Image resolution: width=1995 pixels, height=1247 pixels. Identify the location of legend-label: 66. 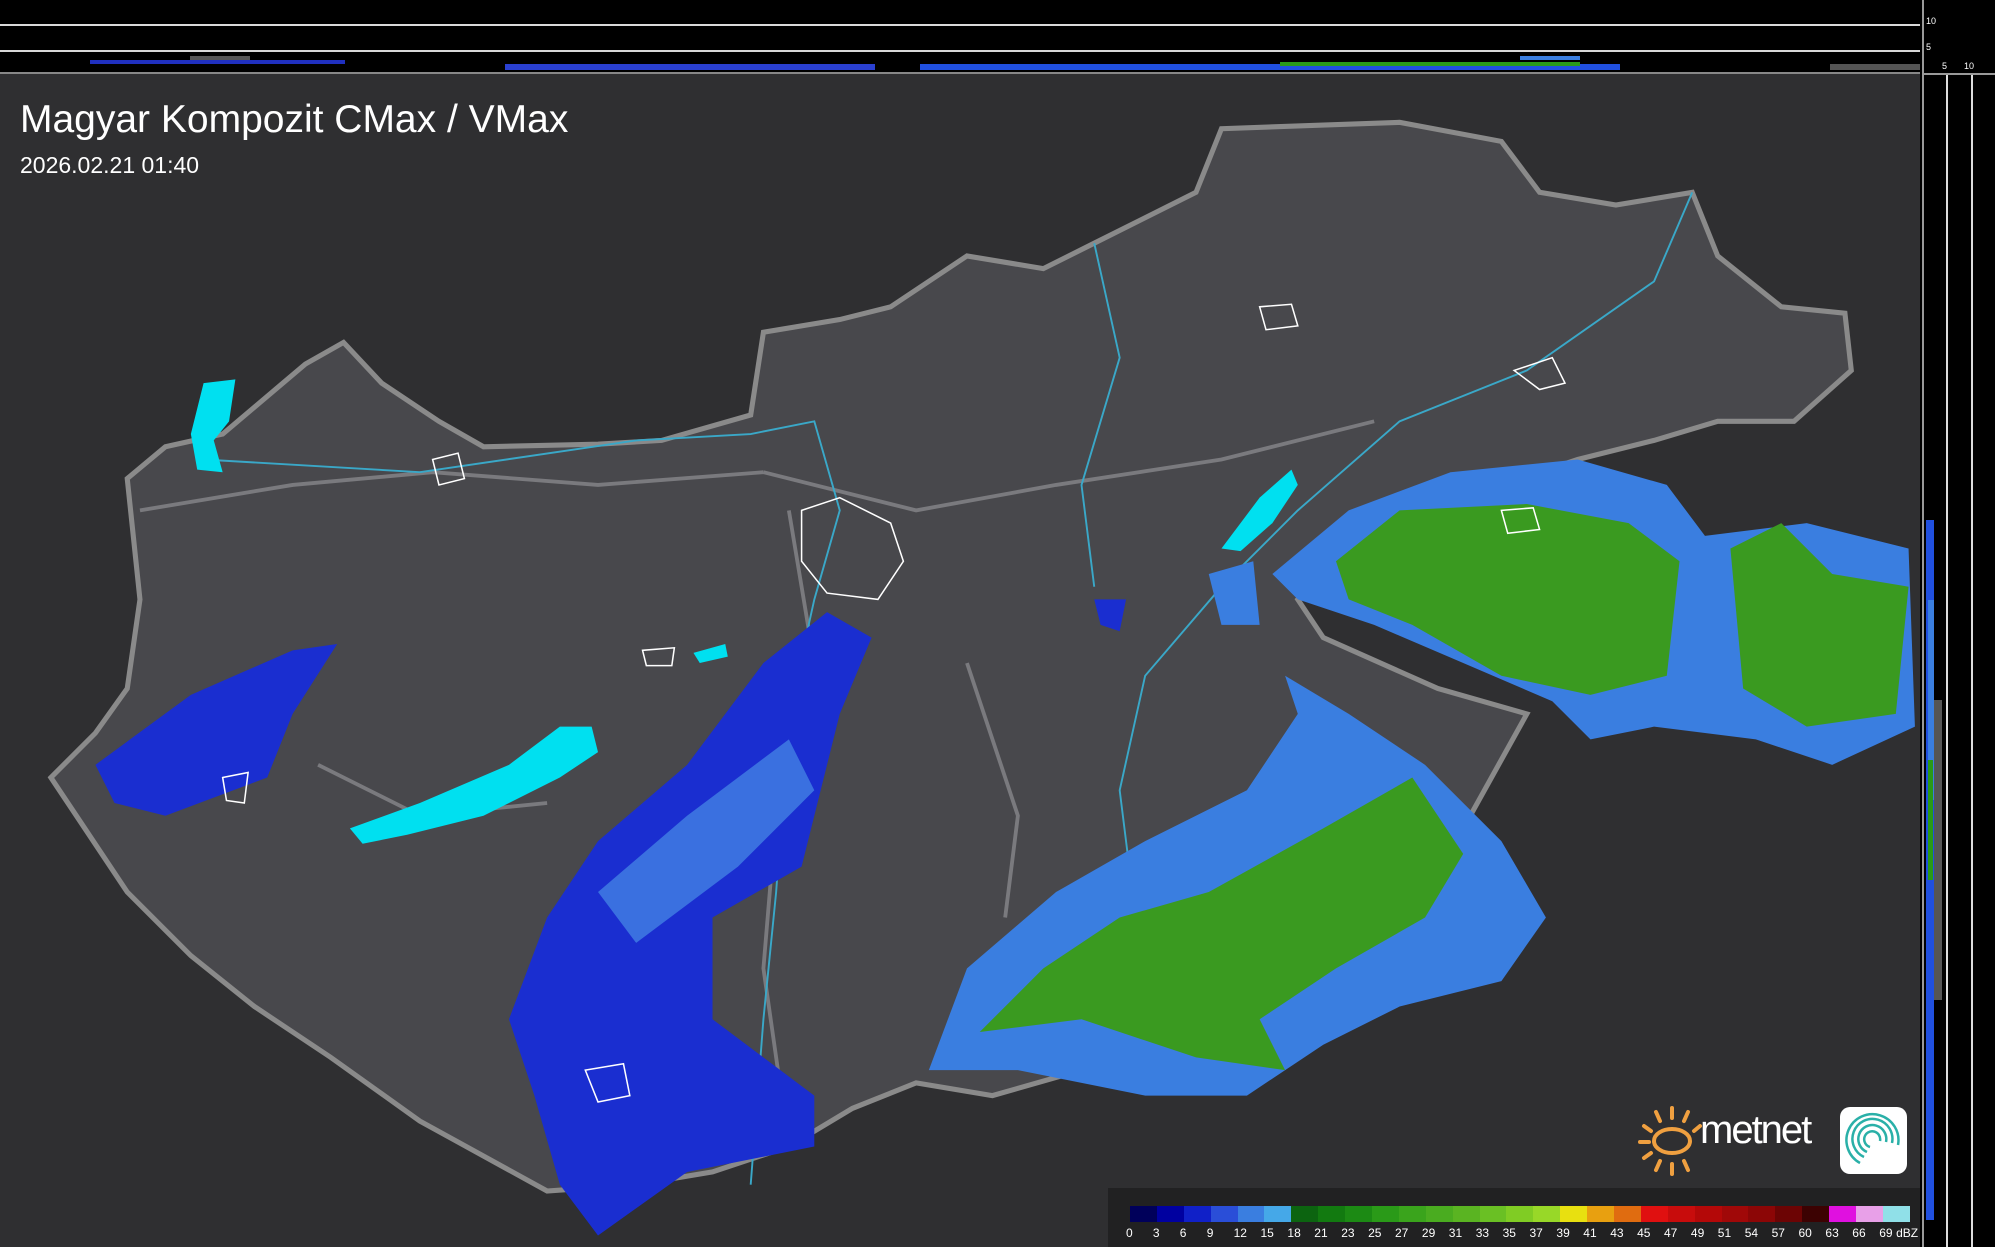
(1859, 1233).